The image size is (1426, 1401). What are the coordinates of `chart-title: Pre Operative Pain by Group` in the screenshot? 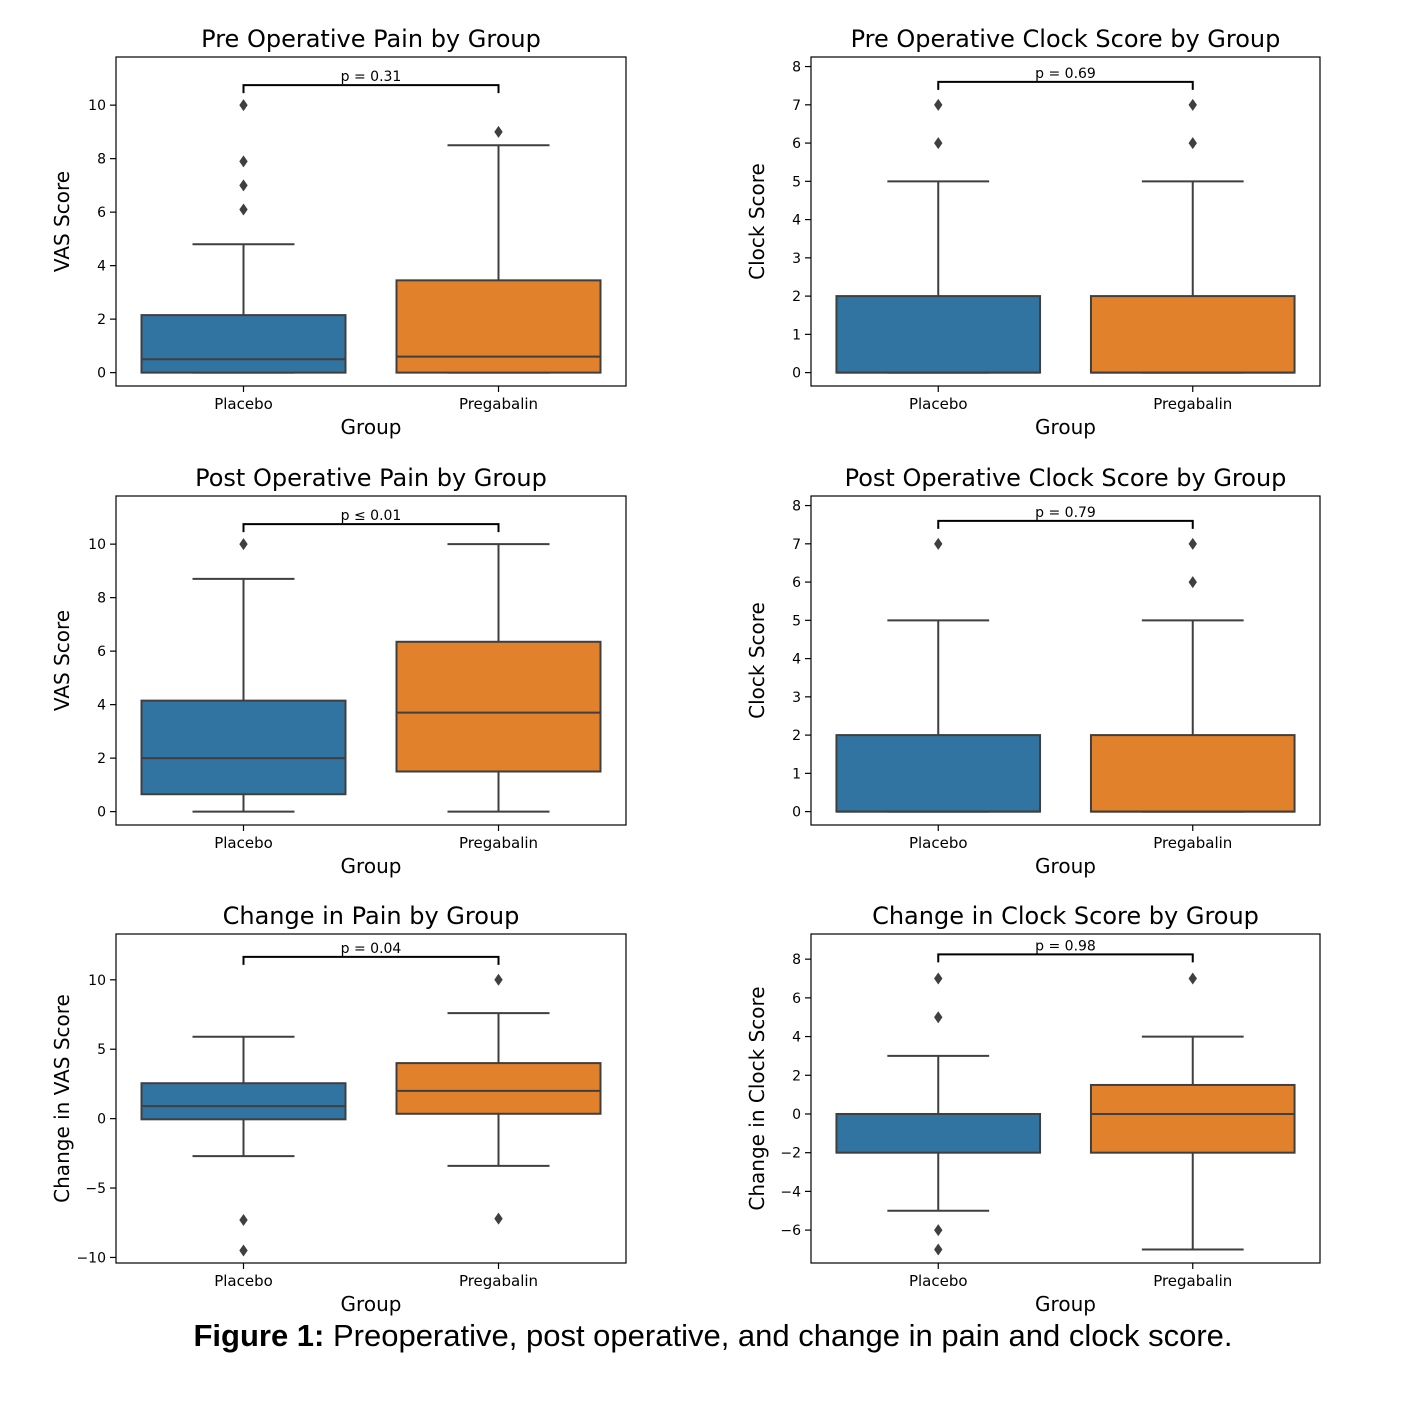 It's located at (371, 39).